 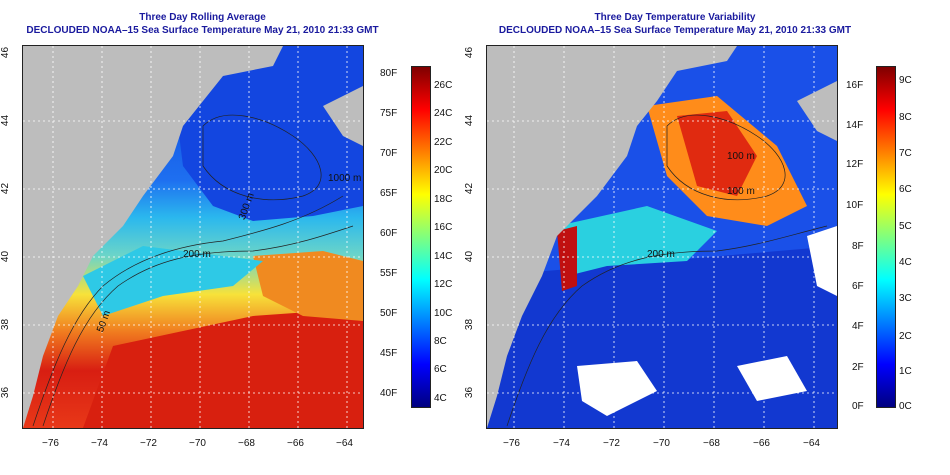 I want to click on left-isobath-label-1000: 1000 m, so click(x=345, y=178).